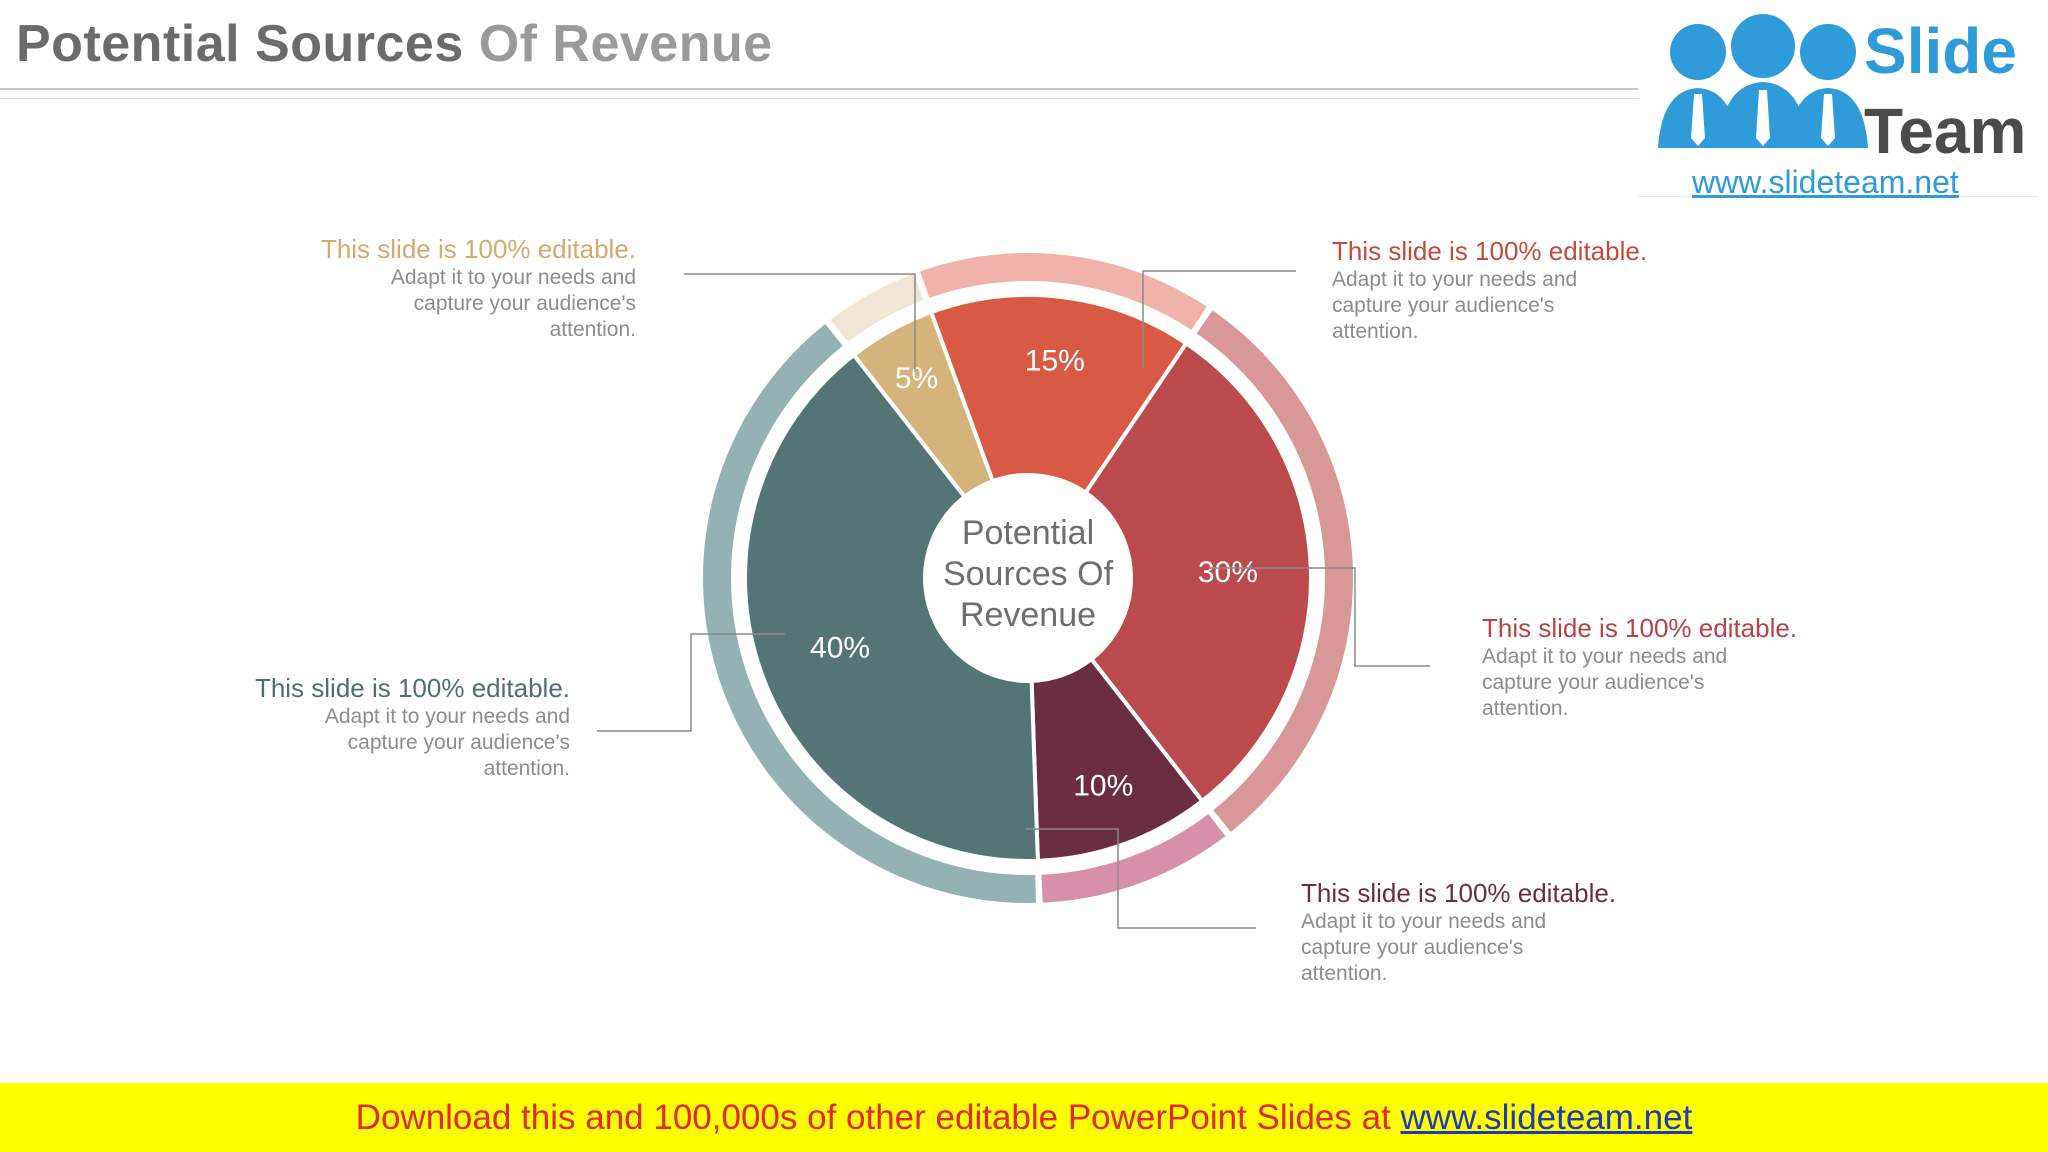  Describe the element at coordinates (1546, 1117) in the screenshot. I see `banner-link: www.slideteam.net` at that location.